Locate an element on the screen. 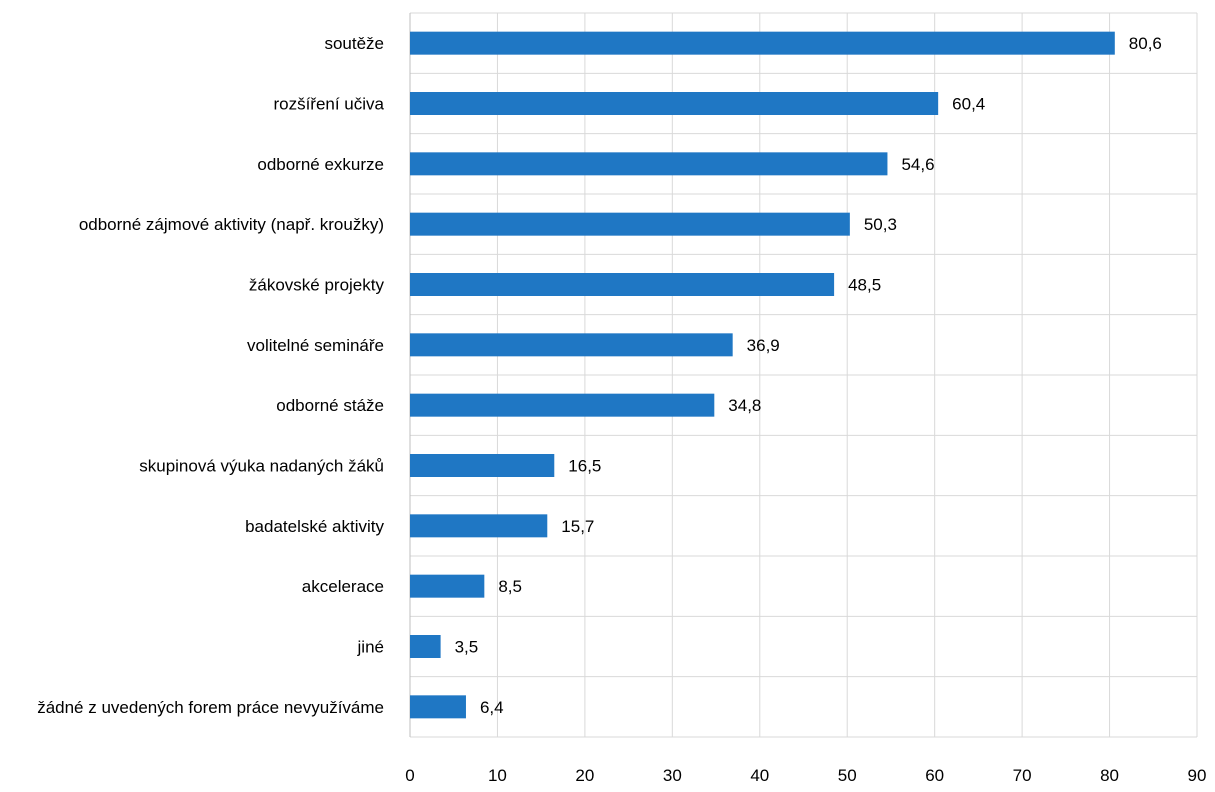 The height and width of the screenshot is (792, 1215). data-label: 8,5 is located at coordinates (510, 586).